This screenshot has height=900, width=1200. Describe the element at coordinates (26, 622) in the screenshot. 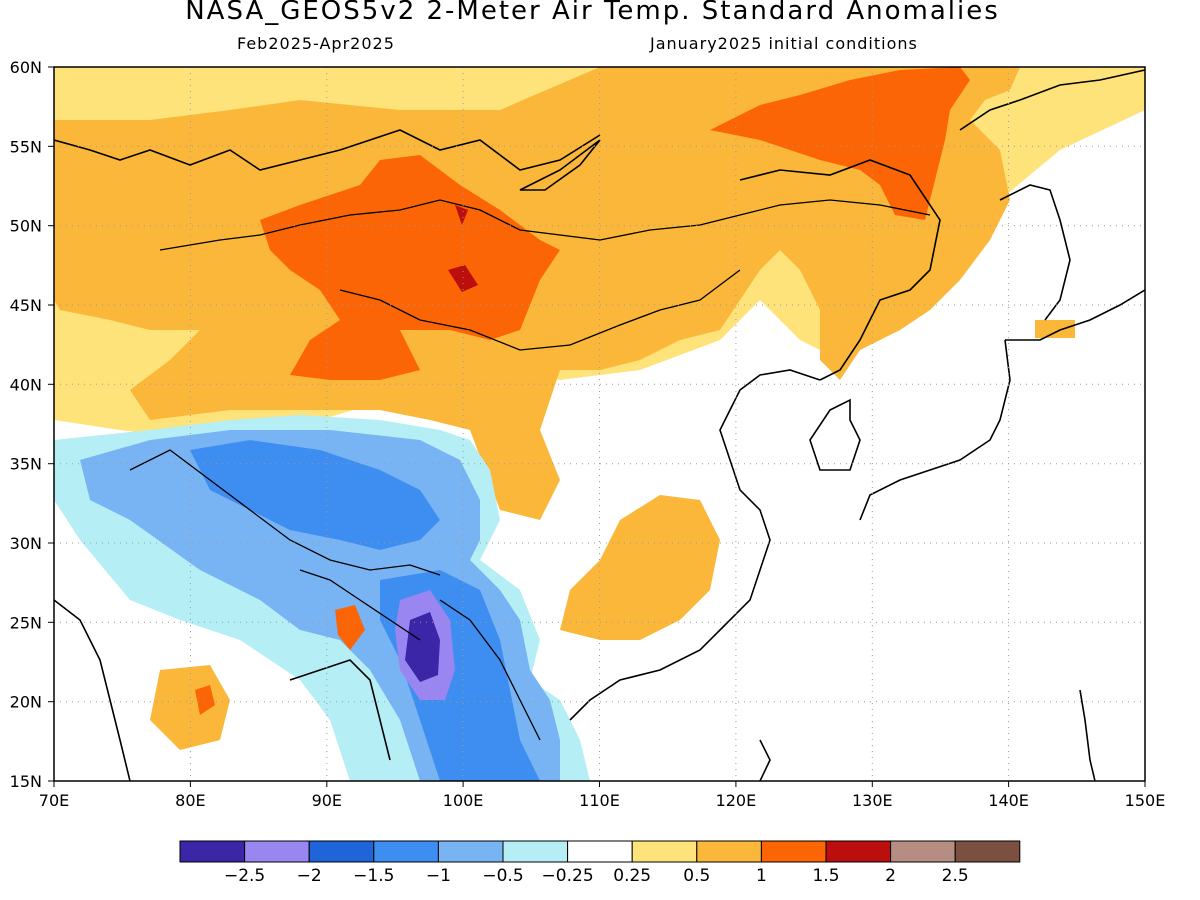

I see `lat-label: 25N` at that location.